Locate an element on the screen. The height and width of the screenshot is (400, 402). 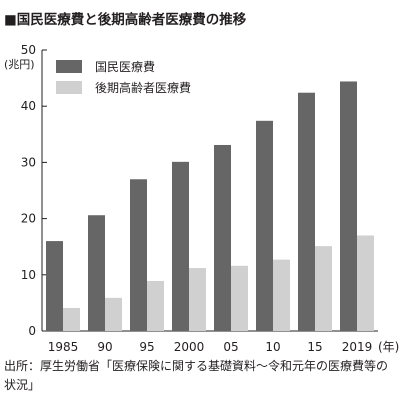
legend-label: 後期高齢者医療費 is located at coordinates (143, 87).